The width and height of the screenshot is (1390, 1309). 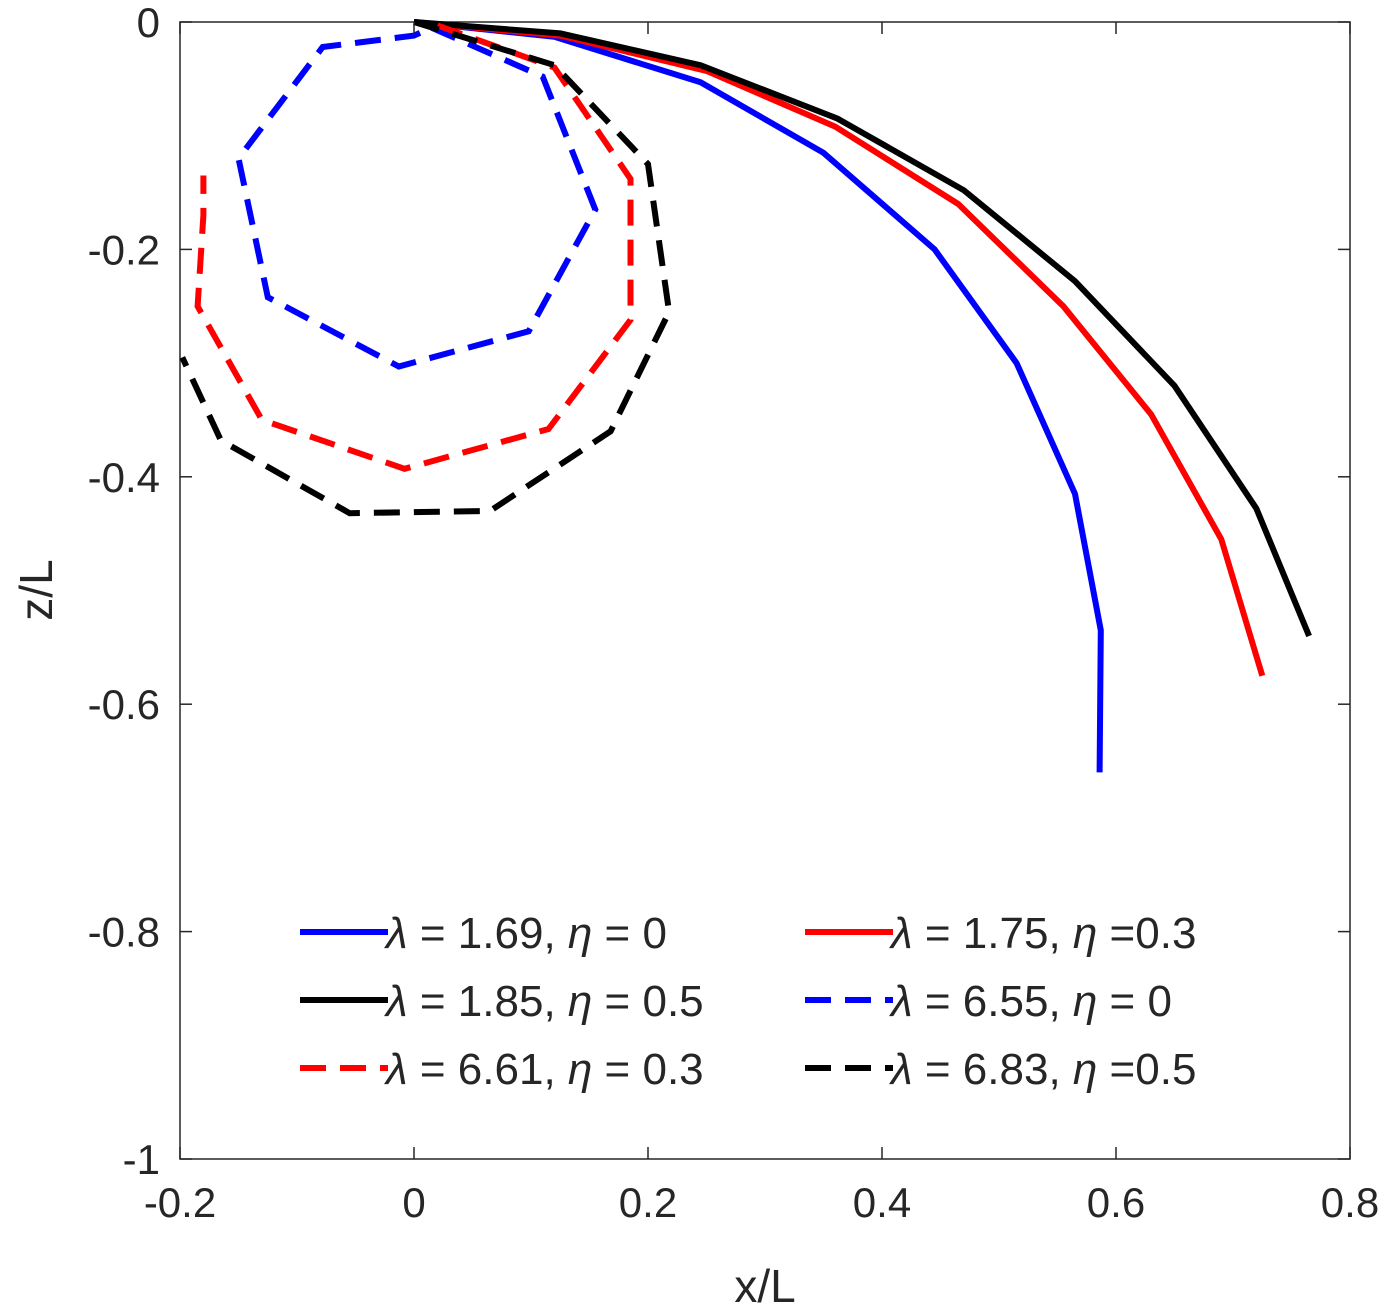 What do you see at coordinates (124, 704) in the screenshot?
I see `y-tick-label: -0.6` at bounding box center [124, 704].